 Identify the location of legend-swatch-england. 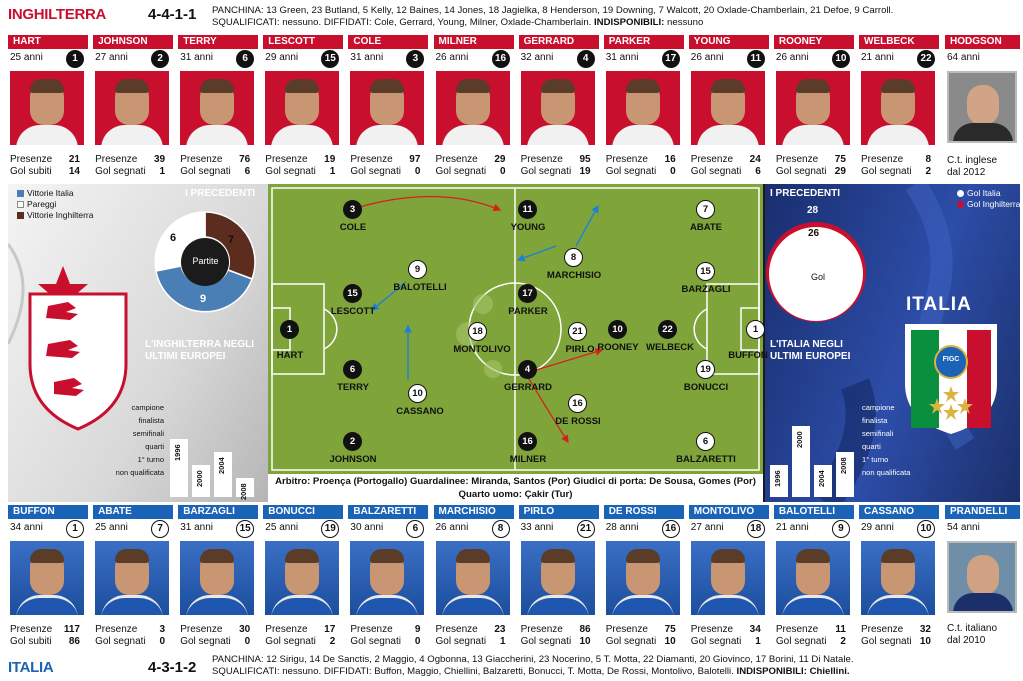
(20, 215).